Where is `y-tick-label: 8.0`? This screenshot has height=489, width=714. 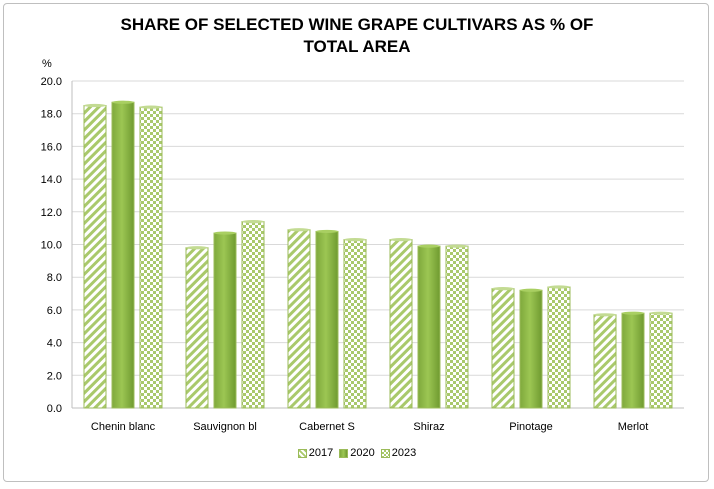 y-tick-label: 8.0 is located at coordinates (54, 278).